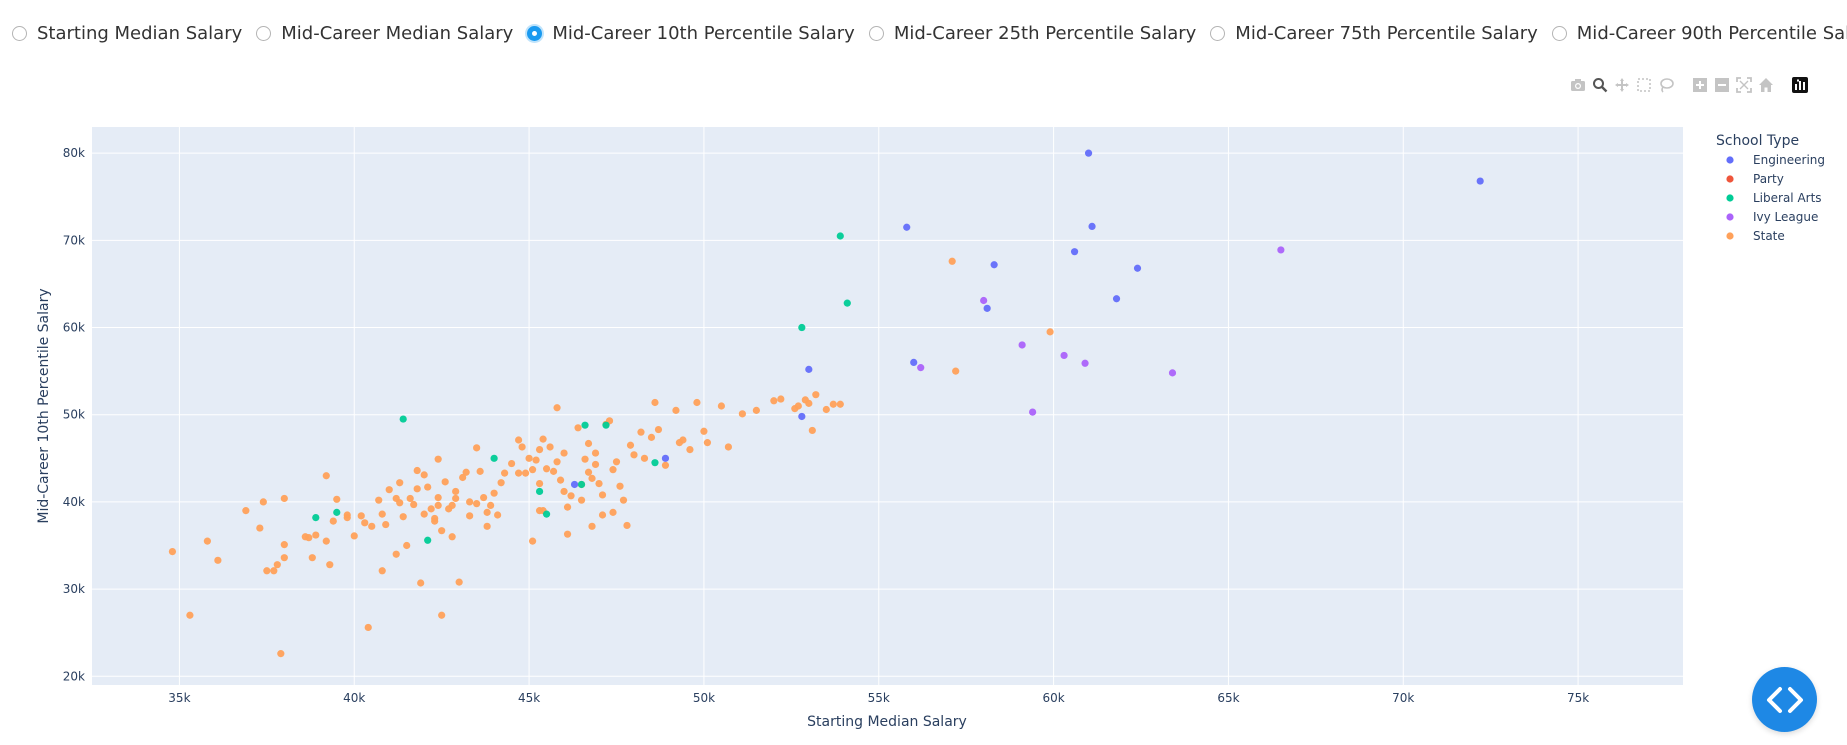 The image size is (1847, 745). Describe the element at coordinates (1666, 85) in the screenshot. I see `lasso-icon` at that location.